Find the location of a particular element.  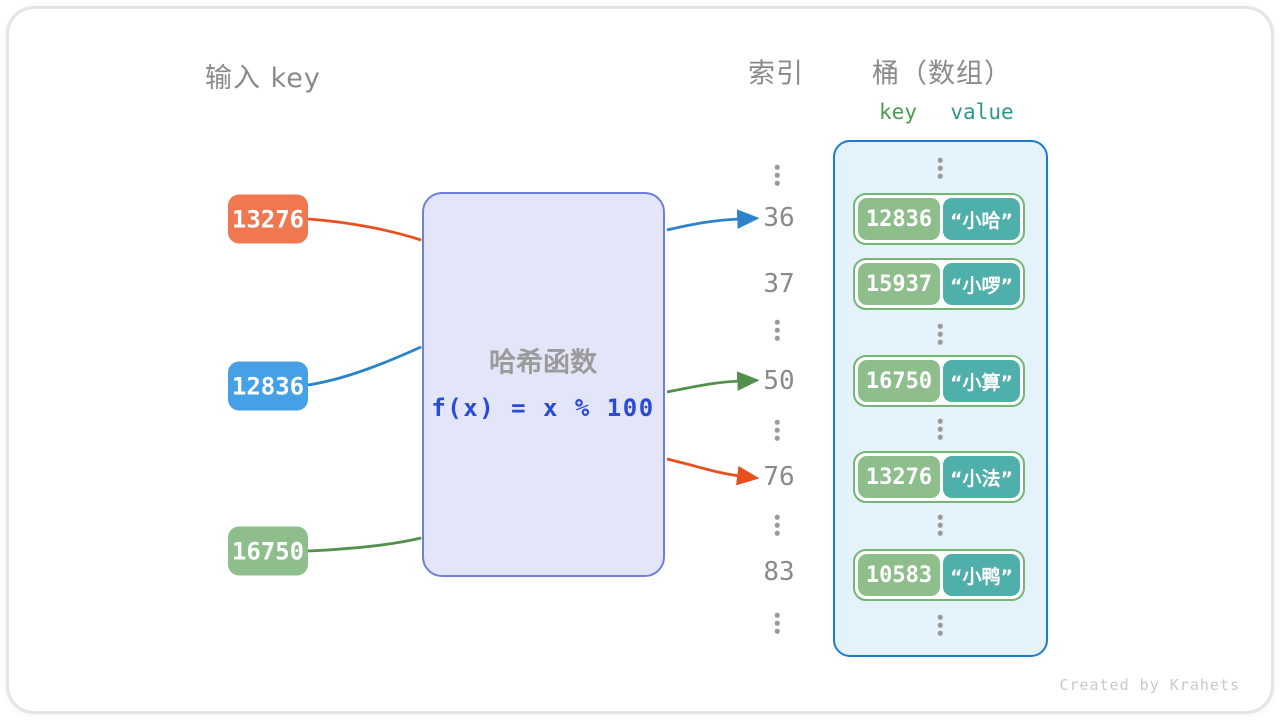

index-header: 索引 is located at coordinates (776, 74).